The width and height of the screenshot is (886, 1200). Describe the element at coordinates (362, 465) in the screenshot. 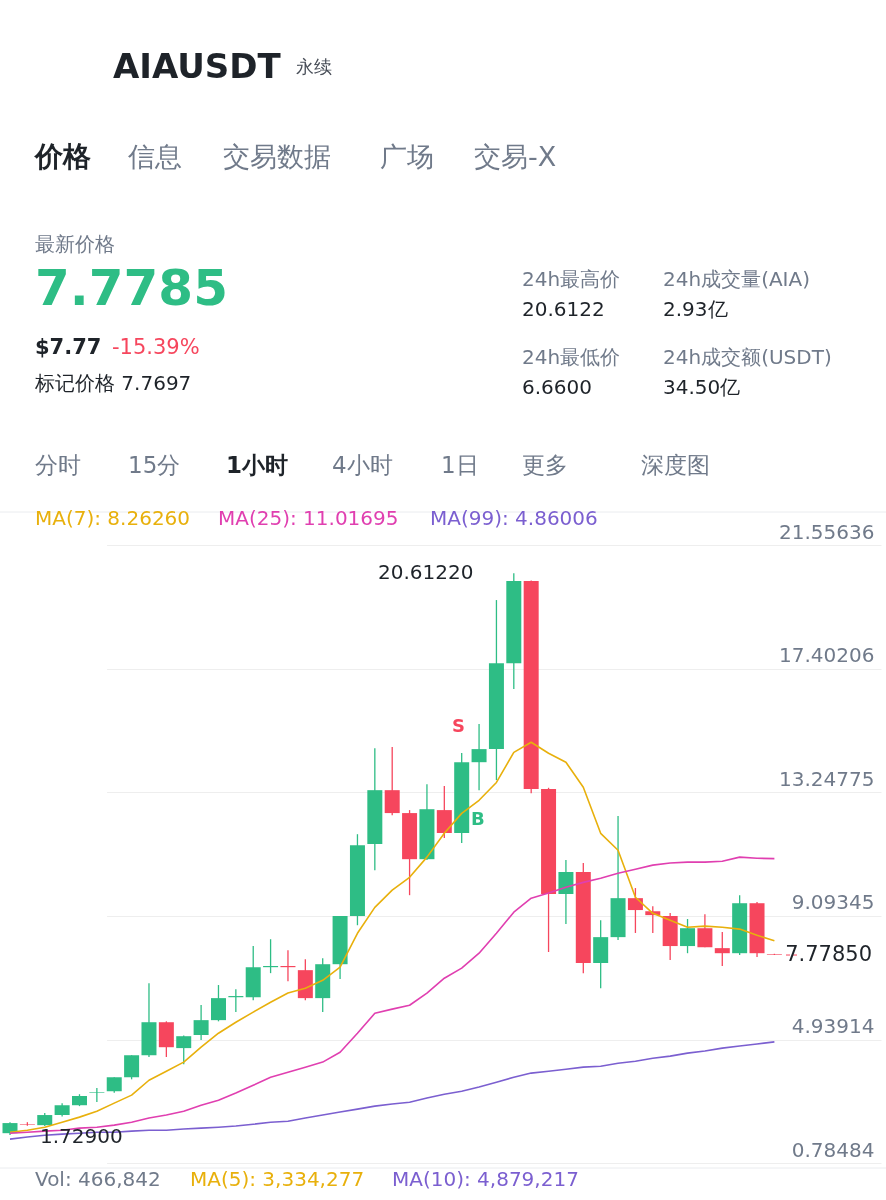

I see `text: 4小时` at that location.